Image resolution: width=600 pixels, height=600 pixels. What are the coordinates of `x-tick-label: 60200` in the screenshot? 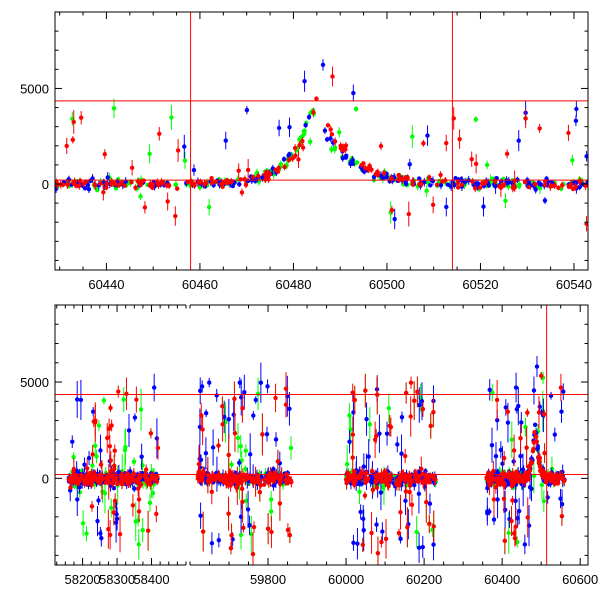 It's located at (424, 579).